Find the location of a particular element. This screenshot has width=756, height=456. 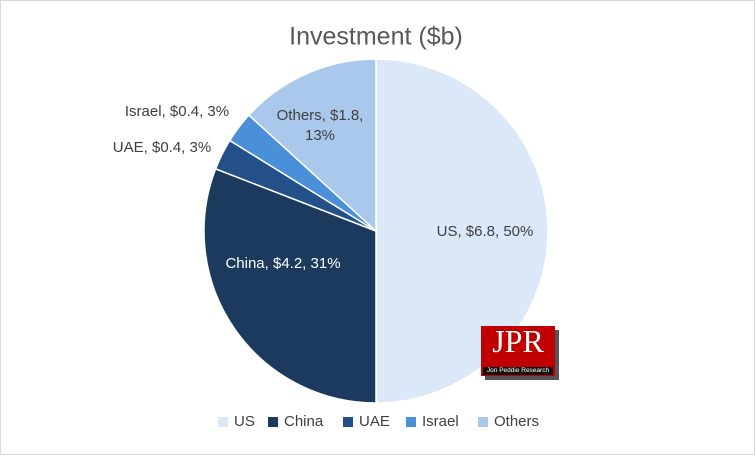

data-label: UAE, $0.4, 3% is located at coordinates (162, 147).